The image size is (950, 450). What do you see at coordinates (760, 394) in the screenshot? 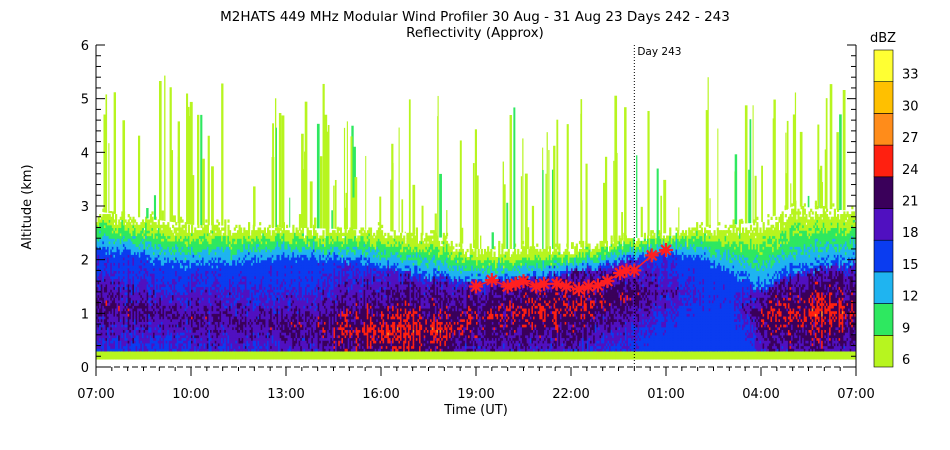
I see `x-tick-label: 04:00` at bounding box center [760, 394].